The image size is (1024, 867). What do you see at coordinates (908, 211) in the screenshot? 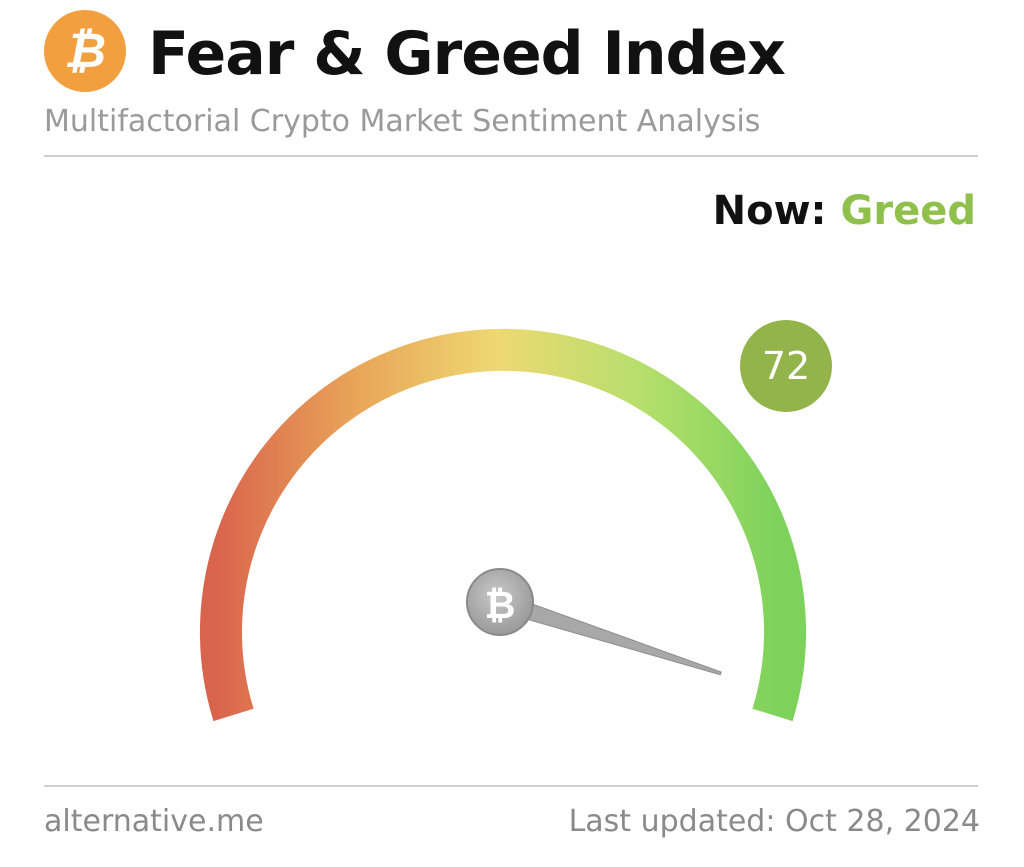
I see `now-value: Greed` at bounding box center [908, 211].